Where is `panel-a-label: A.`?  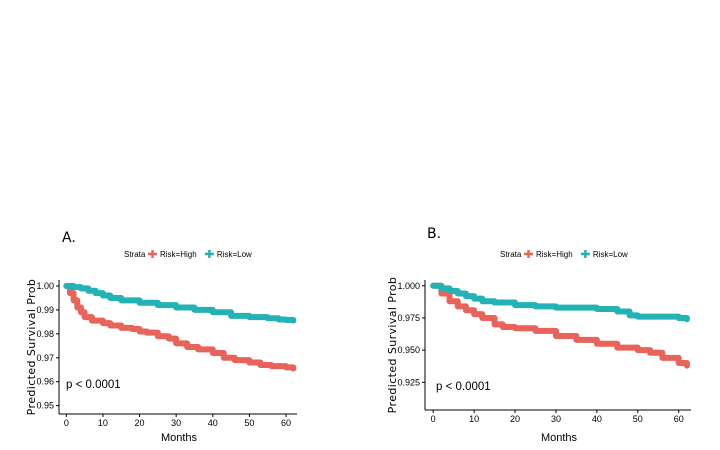
panel-a-label: A. is located at coordinates (69, 238).